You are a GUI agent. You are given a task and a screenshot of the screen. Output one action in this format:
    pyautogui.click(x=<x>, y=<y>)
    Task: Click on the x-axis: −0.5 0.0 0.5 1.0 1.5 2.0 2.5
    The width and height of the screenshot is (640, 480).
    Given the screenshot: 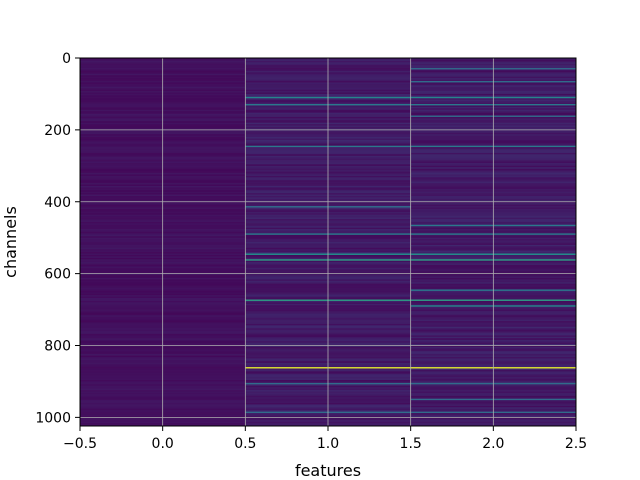 What is the action you would take?
    pyautogui.click(x=325, y=439)
    